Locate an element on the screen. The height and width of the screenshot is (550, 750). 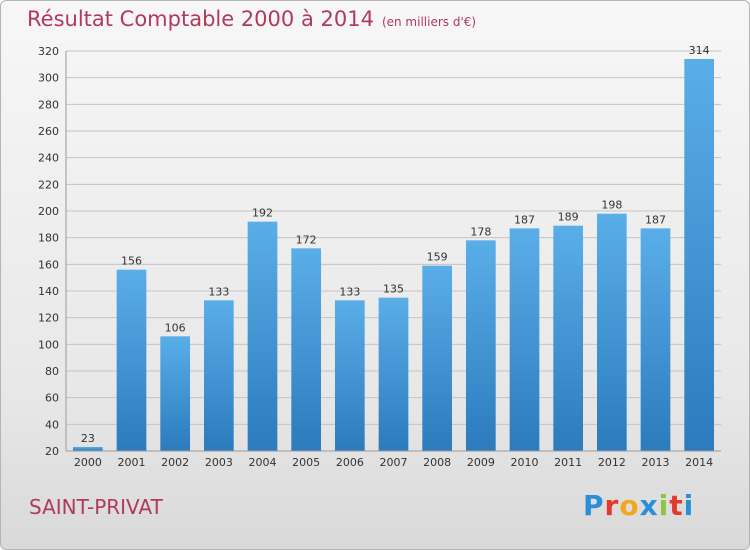
bar-2014 is located at coordinates (699, 255).